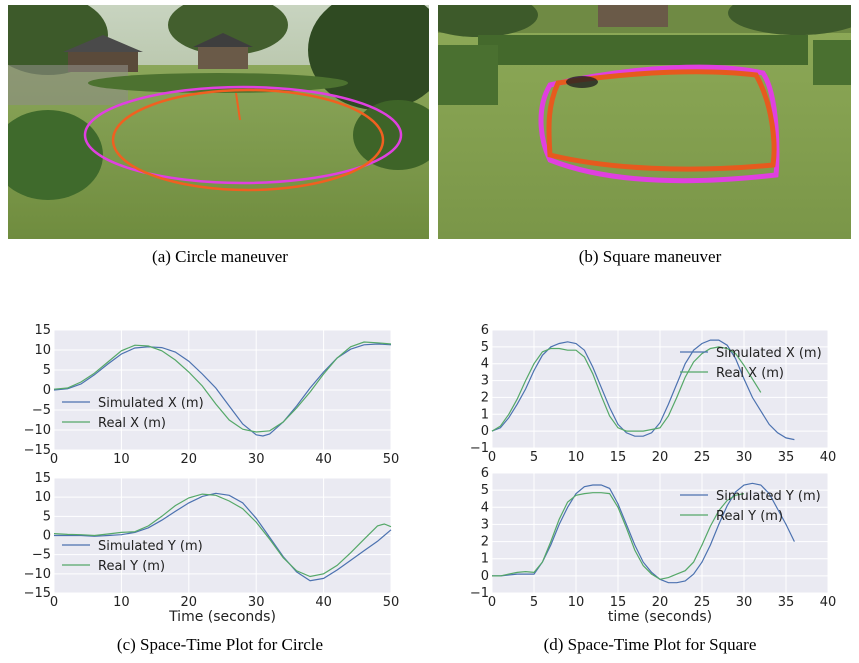 The height and width of the screenshot is (663, 859). I want to click on caption-b: (b) Square maneuver, so click(650, 256).